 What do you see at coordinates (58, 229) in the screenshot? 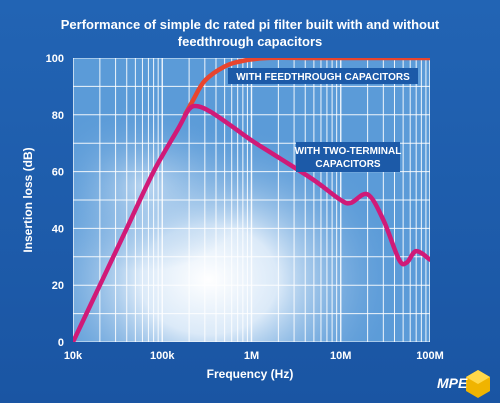
I see `y-tick-label: 40` at bounding box center [58, 229].